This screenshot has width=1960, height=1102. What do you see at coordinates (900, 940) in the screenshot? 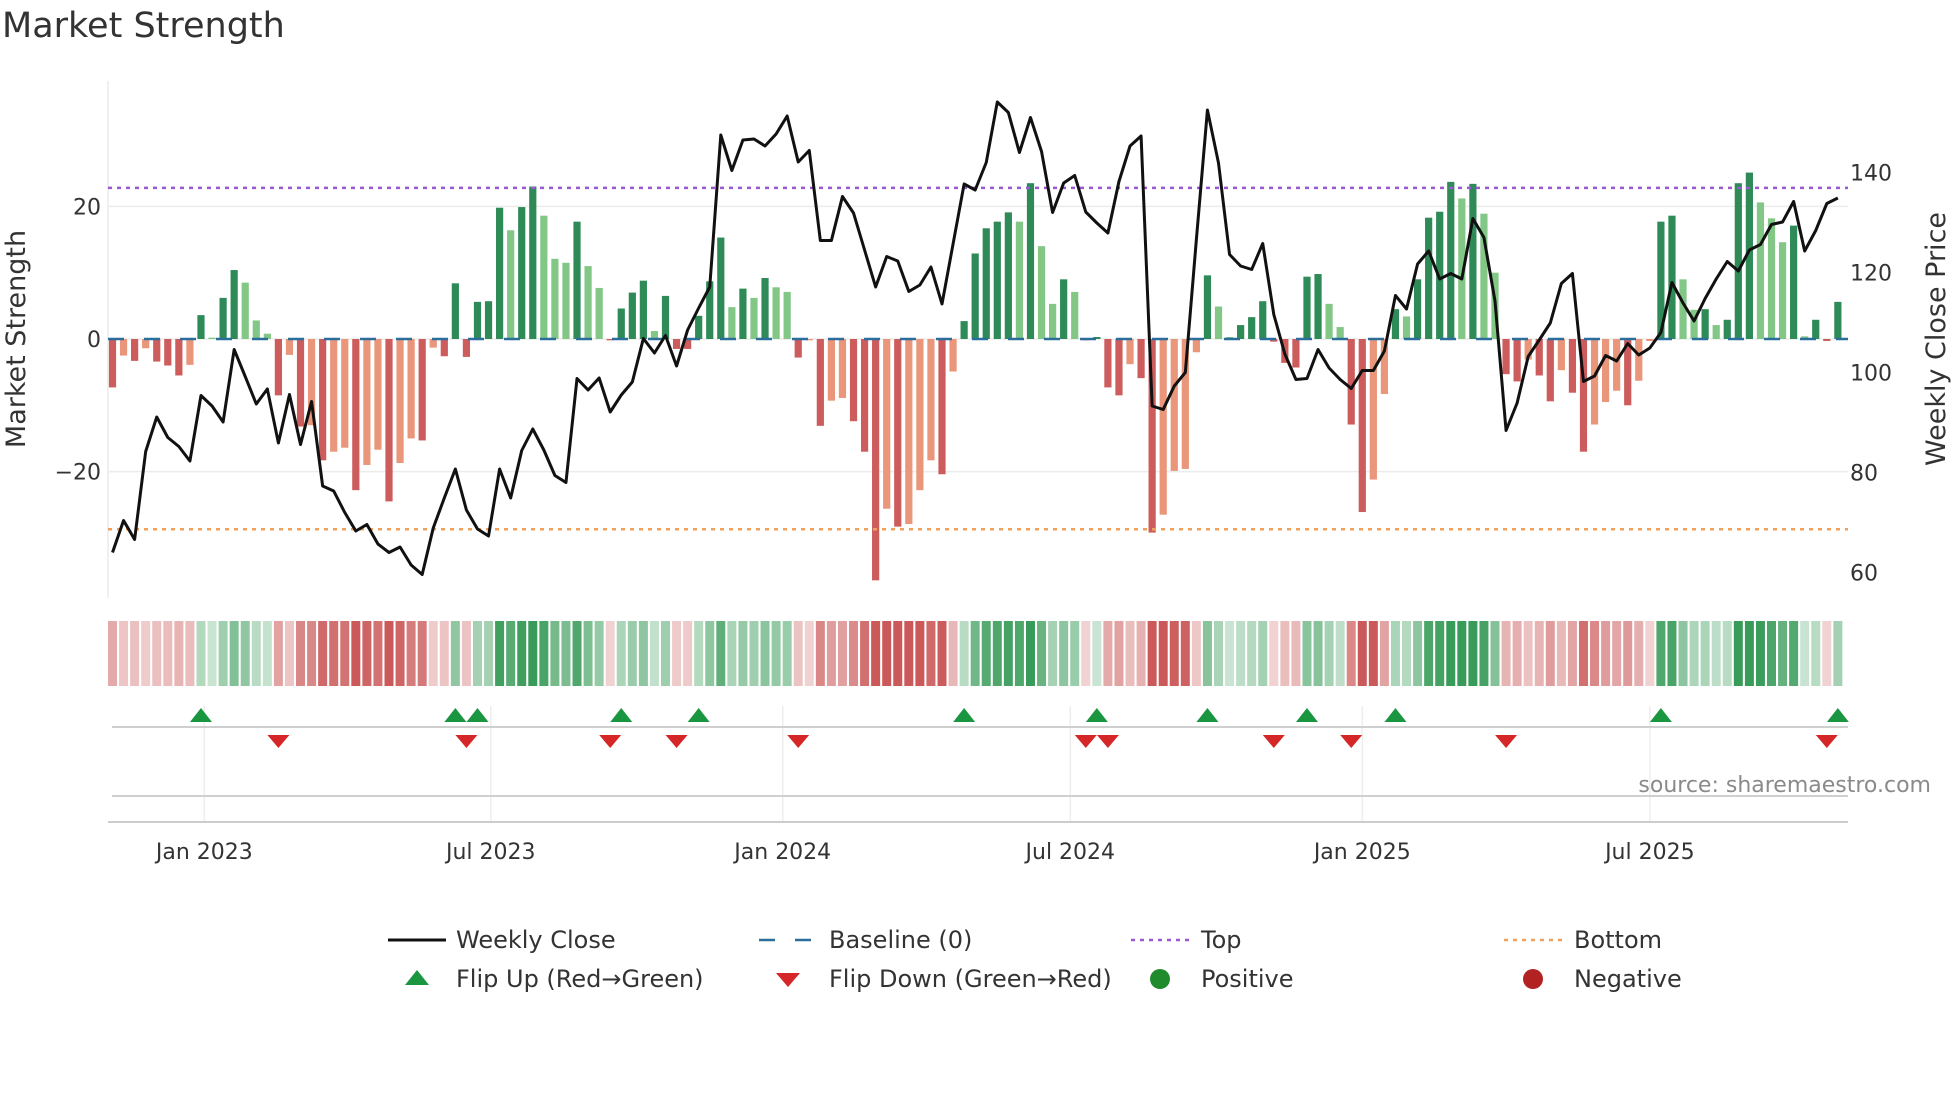
I see `legend-label: Baseline (0)` at bounding box center [900, 940].